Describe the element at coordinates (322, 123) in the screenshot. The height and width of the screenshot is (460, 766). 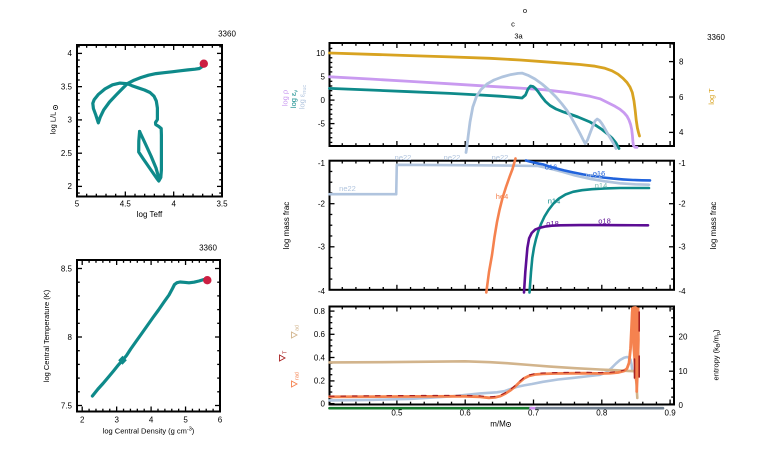
I see `svg-text: -5` at that location.